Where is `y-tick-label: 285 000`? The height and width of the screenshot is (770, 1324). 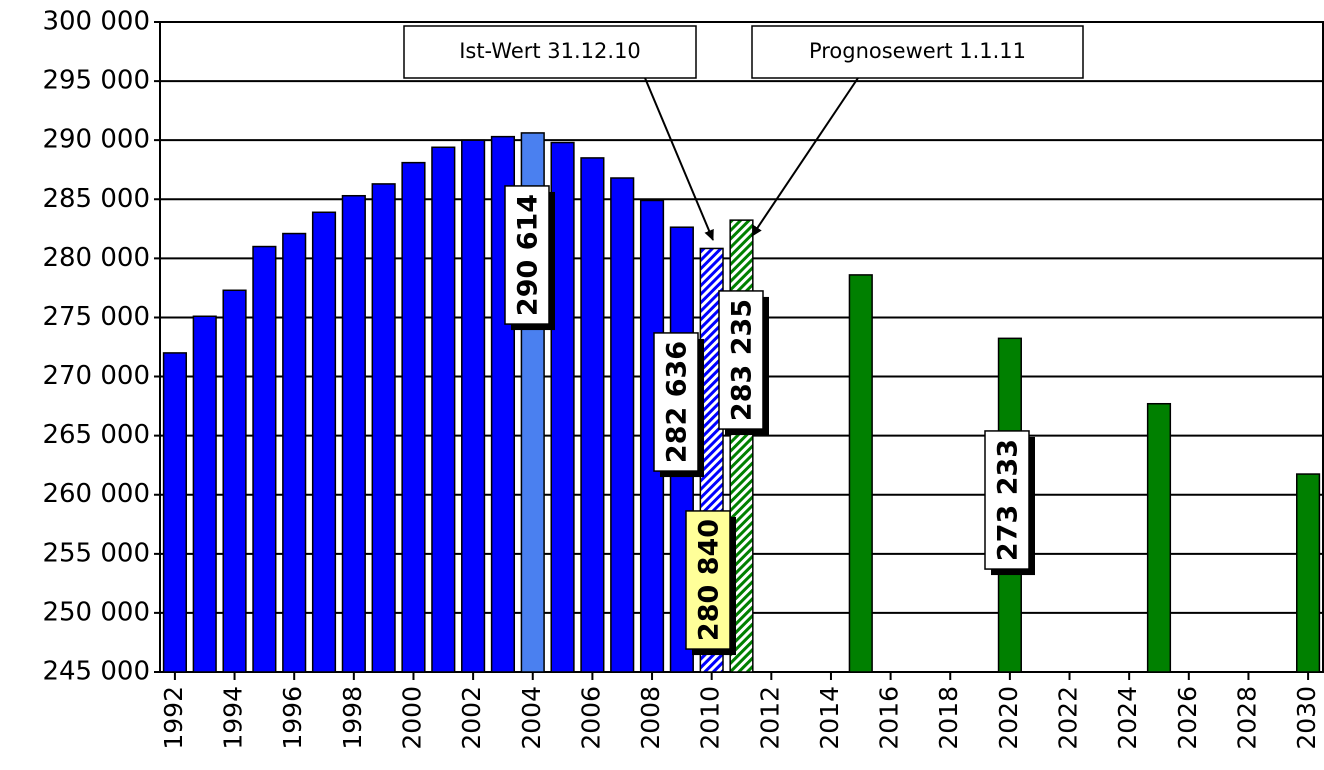 y-tick-label: 285 000 is located at coordinates (96, 199).